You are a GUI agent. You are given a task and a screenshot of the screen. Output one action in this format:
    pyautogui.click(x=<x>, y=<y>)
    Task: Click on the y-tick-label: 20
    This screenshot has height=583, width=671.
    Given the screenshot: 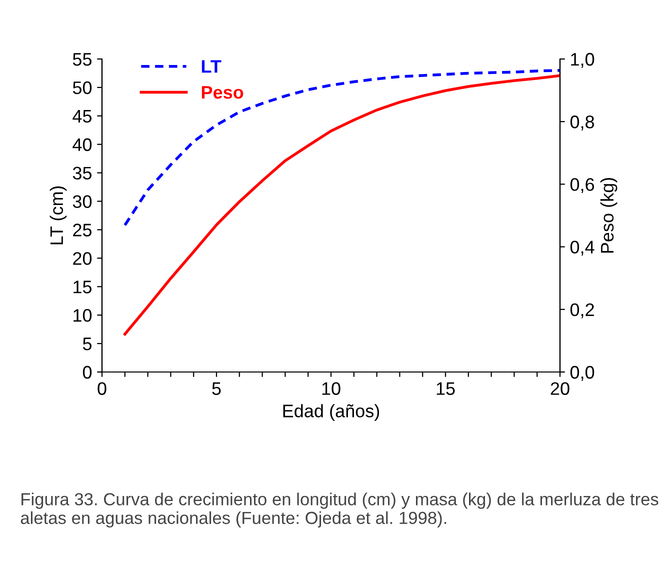 What is the action you would take?
    pyautogui.click(x=82, y=258)
    